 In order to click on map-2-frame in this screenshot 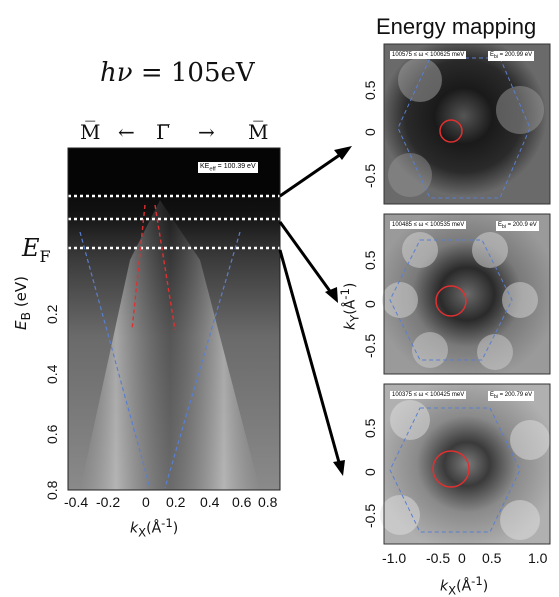, I will do `click(467, 294)`.